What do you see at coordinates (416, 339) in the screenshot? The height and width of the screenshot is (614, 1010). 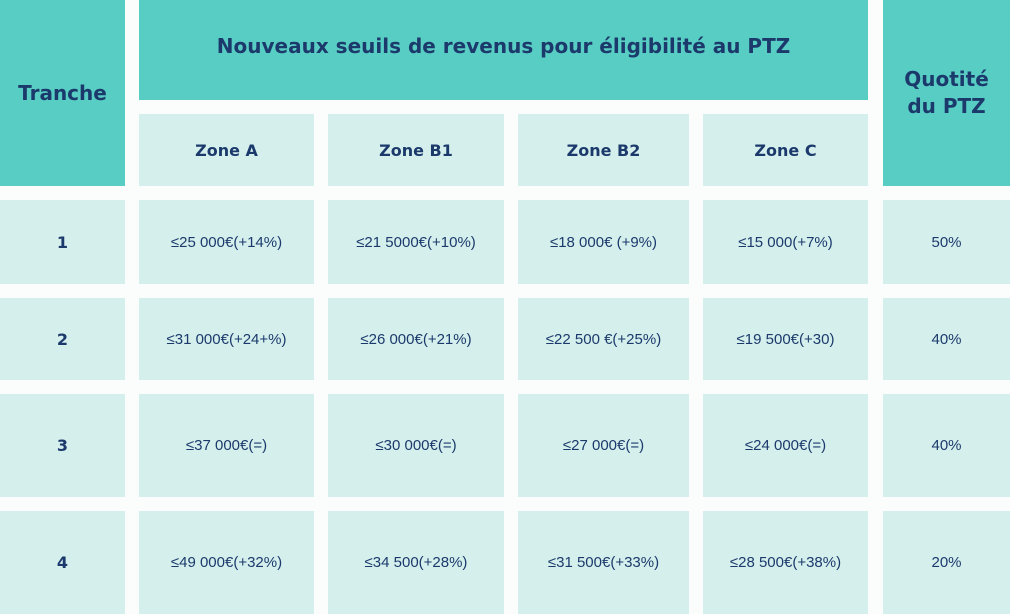 I see `threshold-cell: ≤26 000€(+21%)` at bounding box center [416, 339].